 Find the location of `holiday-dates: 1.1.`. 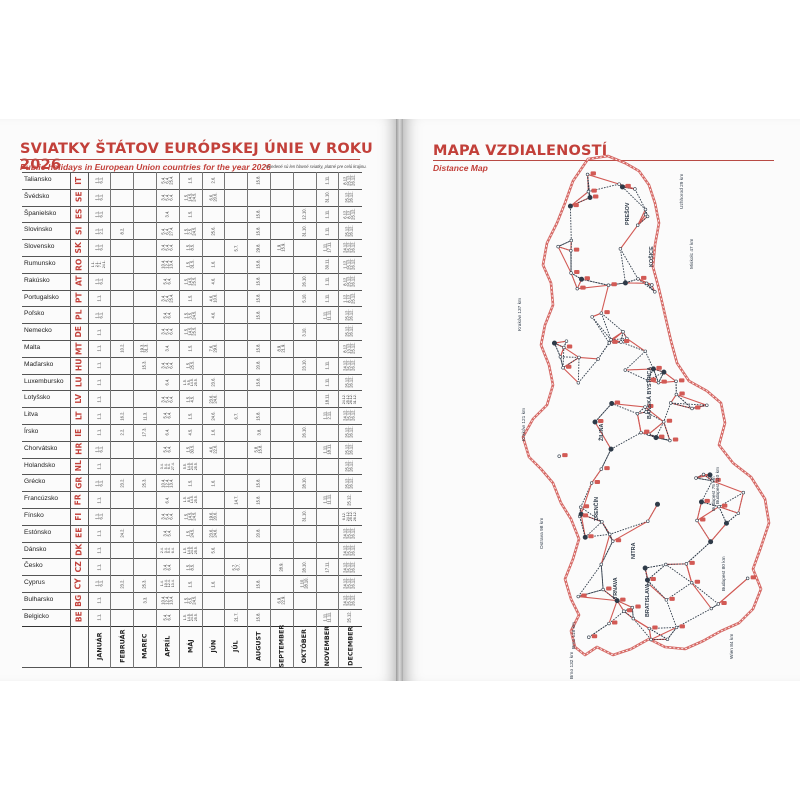

holiday-dates: 1.1. is located at coordinates (99, 550).